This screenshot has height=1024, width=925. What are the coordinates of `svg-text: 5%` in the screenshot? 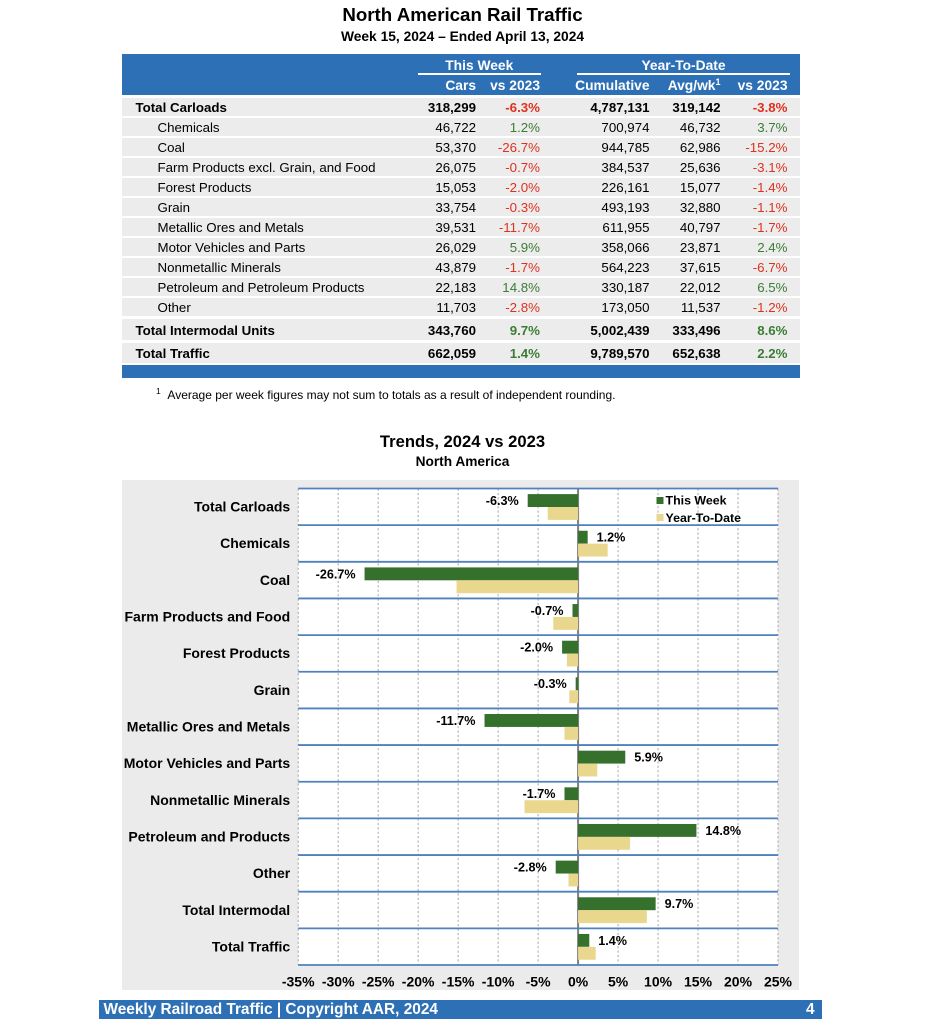 It's located at (617, 982).